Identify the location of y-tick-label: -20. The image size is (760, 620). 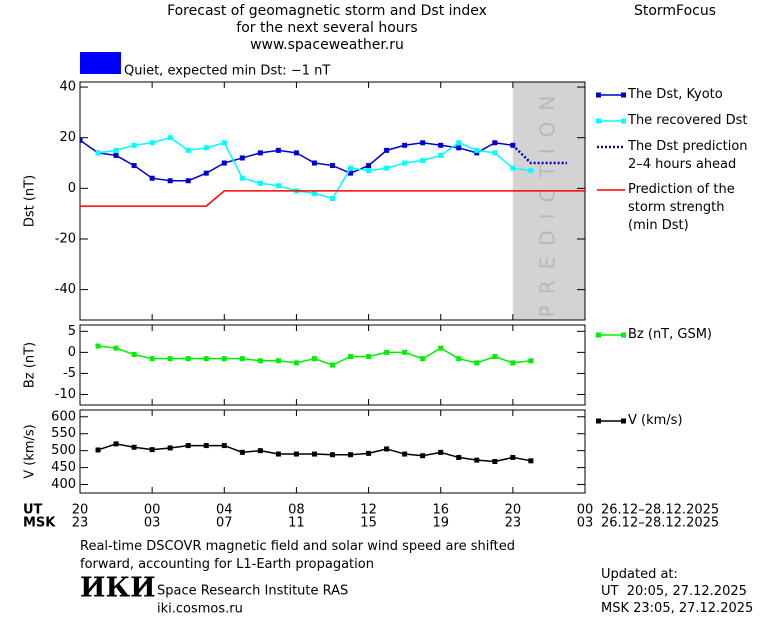
(65, 238).